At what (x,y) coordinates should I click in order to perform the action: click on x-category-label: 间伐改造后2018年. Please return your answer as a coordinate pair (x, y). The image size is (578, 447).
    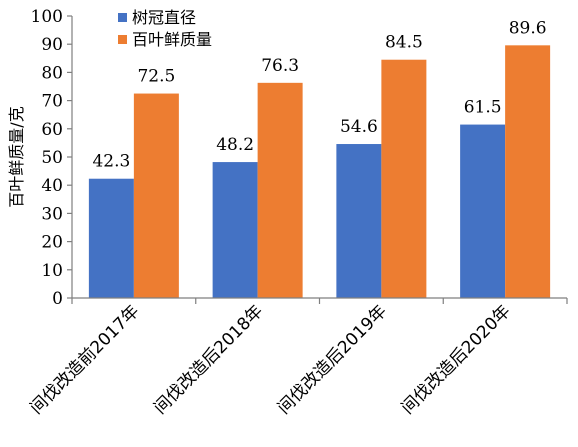
    Looking at the image, I should click on (208, 359).